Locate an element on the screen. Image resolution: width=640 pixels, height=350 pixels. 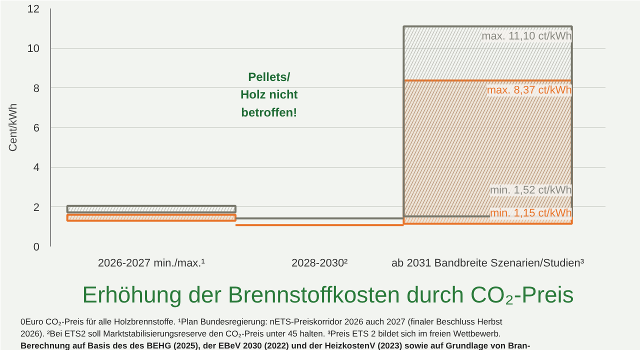
bar is located at coordinates (151, 209).